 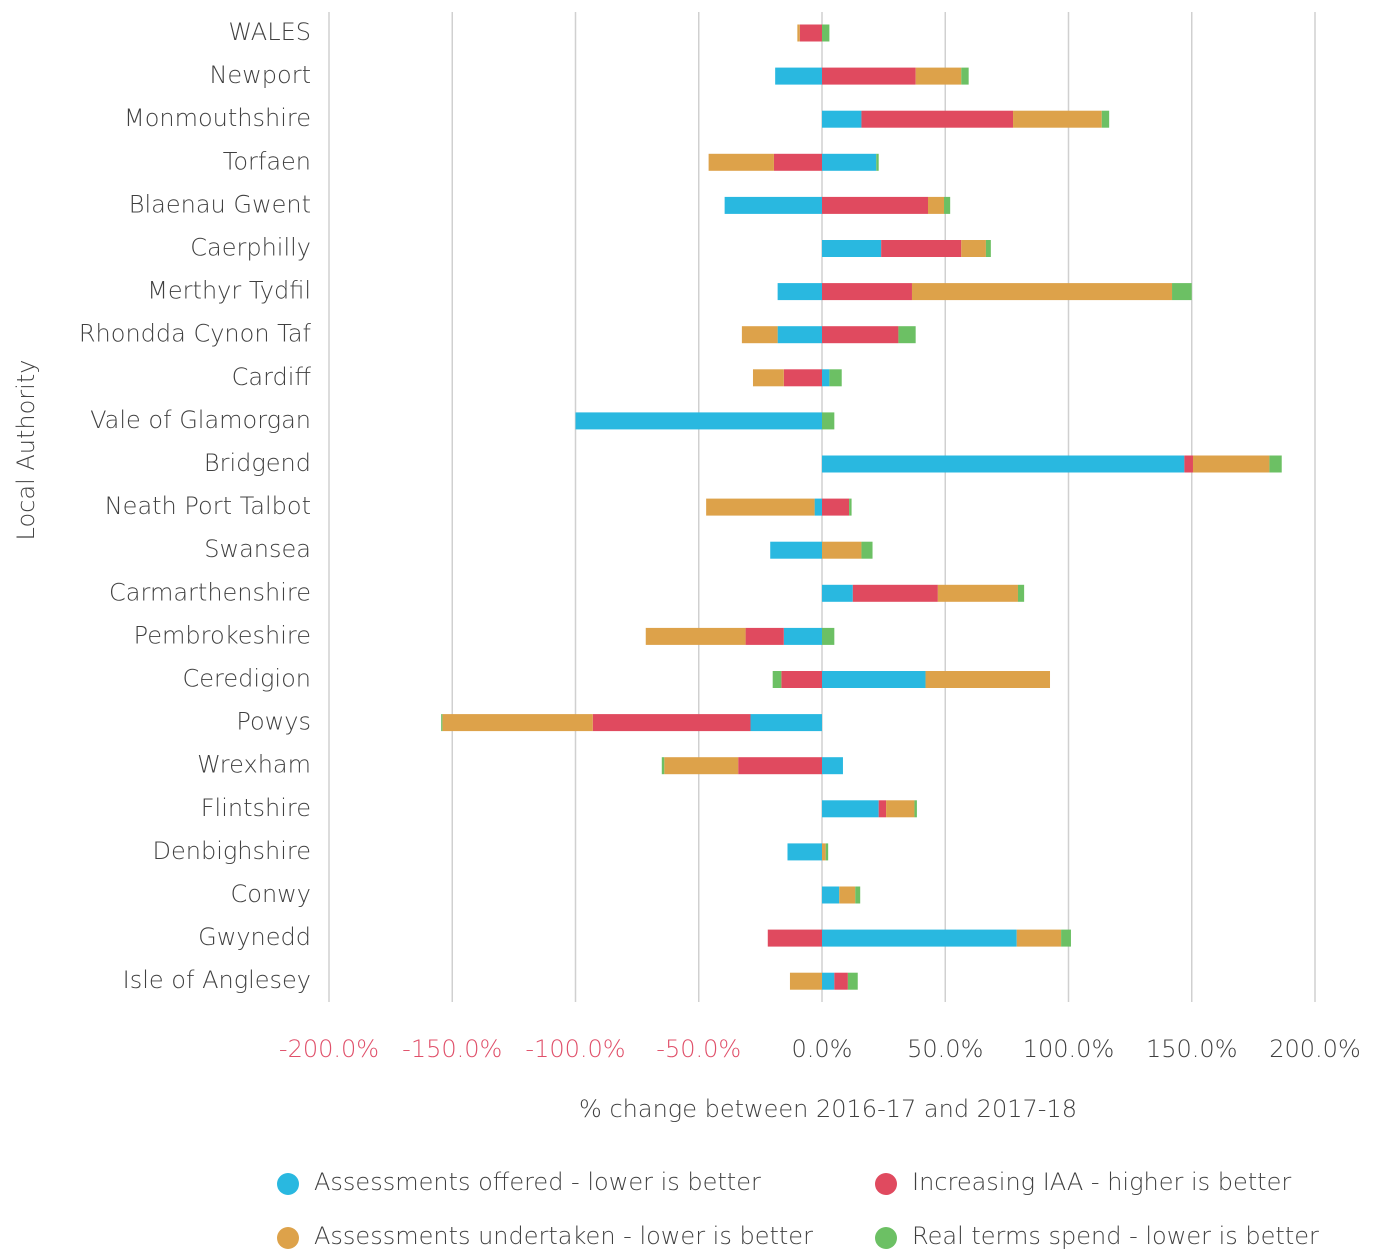 I want to click on y-axis-title: Local Authority, so click(x=26, y=450).